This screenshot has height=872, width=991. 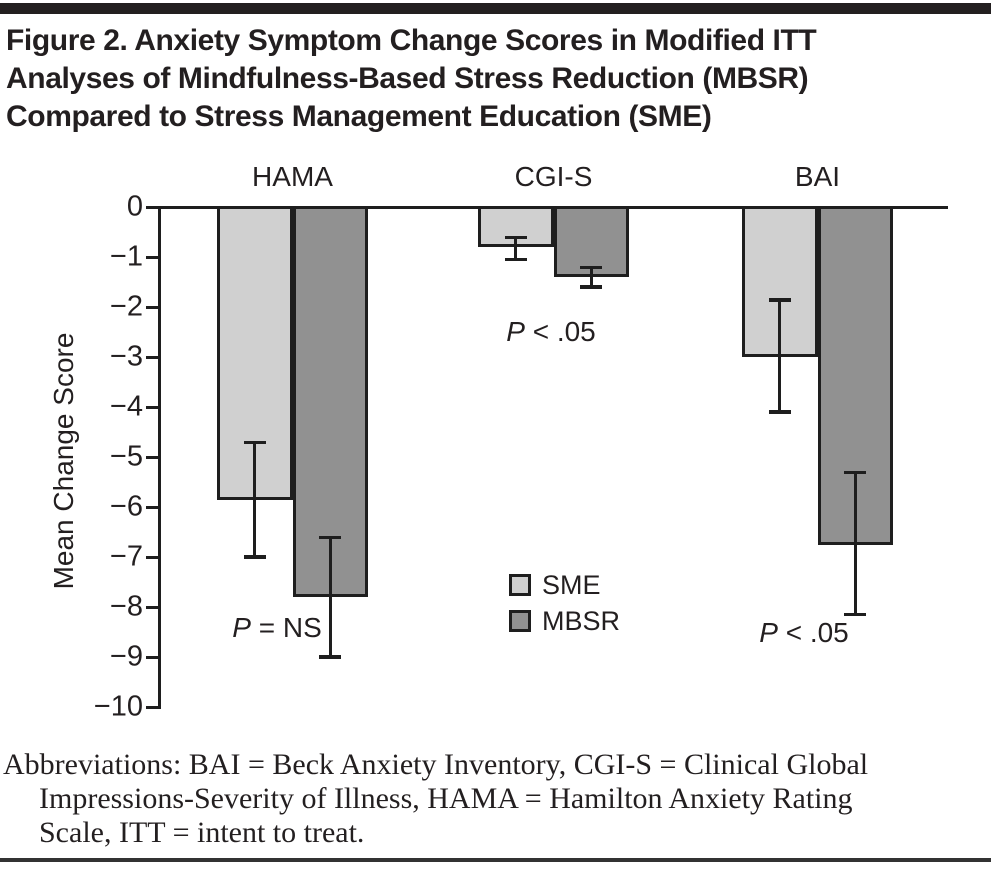 I want to click on top-rule, so click(x=495, y=8).